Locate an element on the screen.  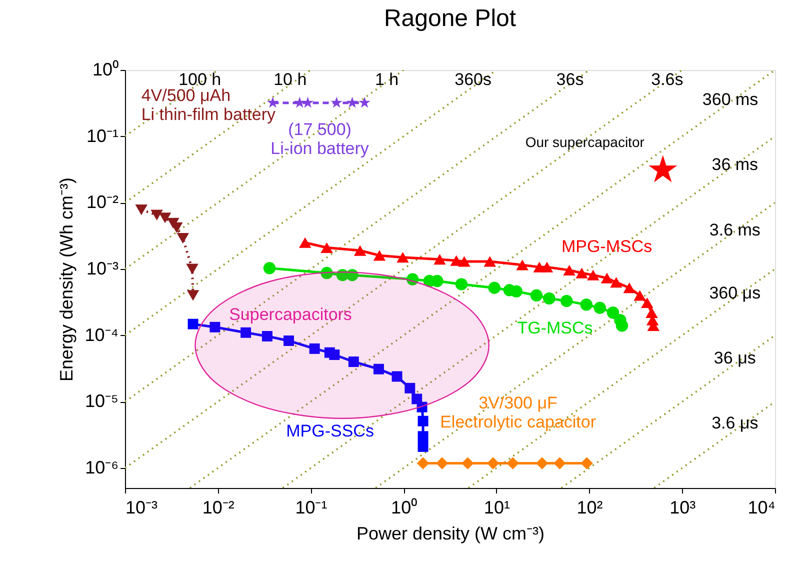
y-tick-label: 10⁻⁴ is located at coordinates (101, 334).